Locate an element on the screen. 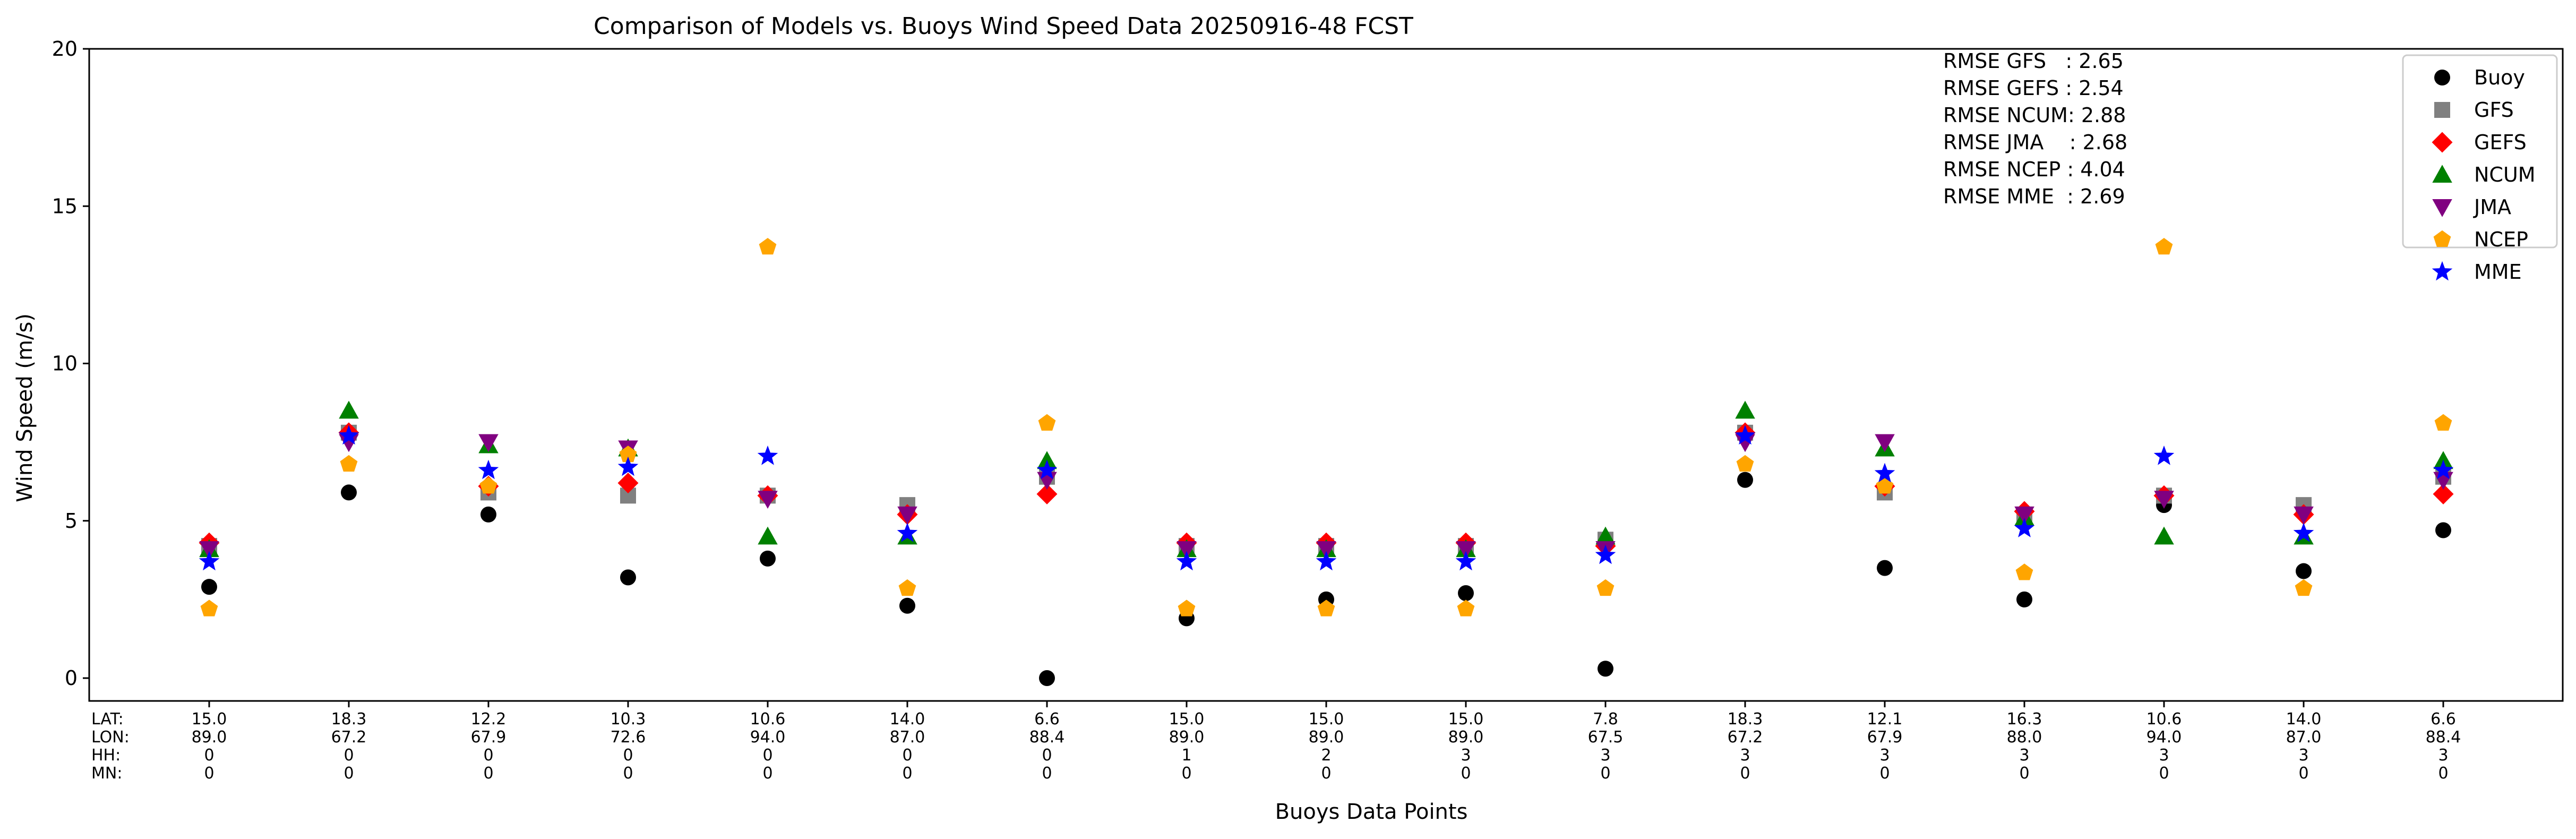  legend-marker-mme is located at coordinates (2442, 271).